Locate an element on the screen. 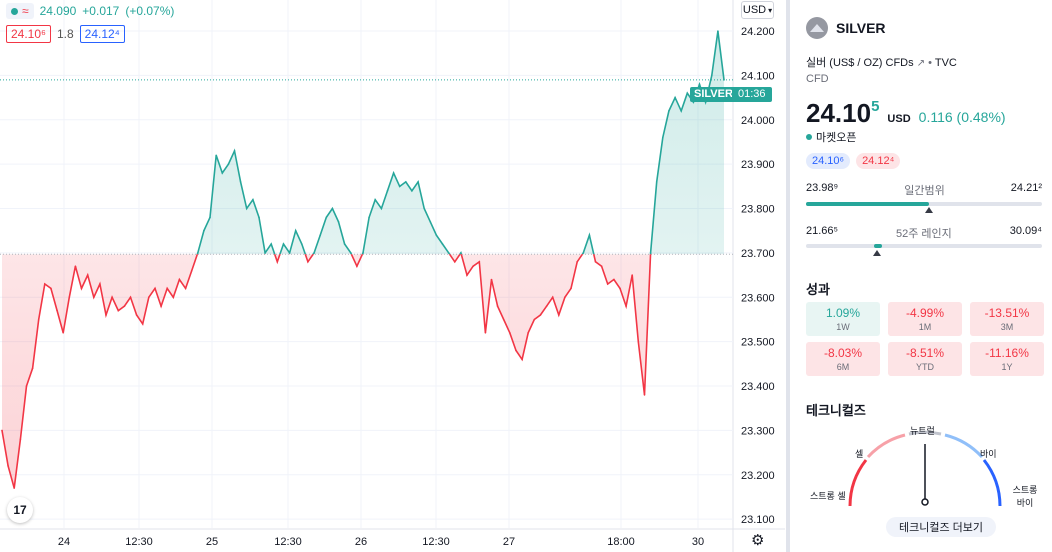 This screenshot has height=552, width=1052. bid-ask-row: 24.10⁶ 1.8 24.12⁴ is located at coordinates (65, 34).